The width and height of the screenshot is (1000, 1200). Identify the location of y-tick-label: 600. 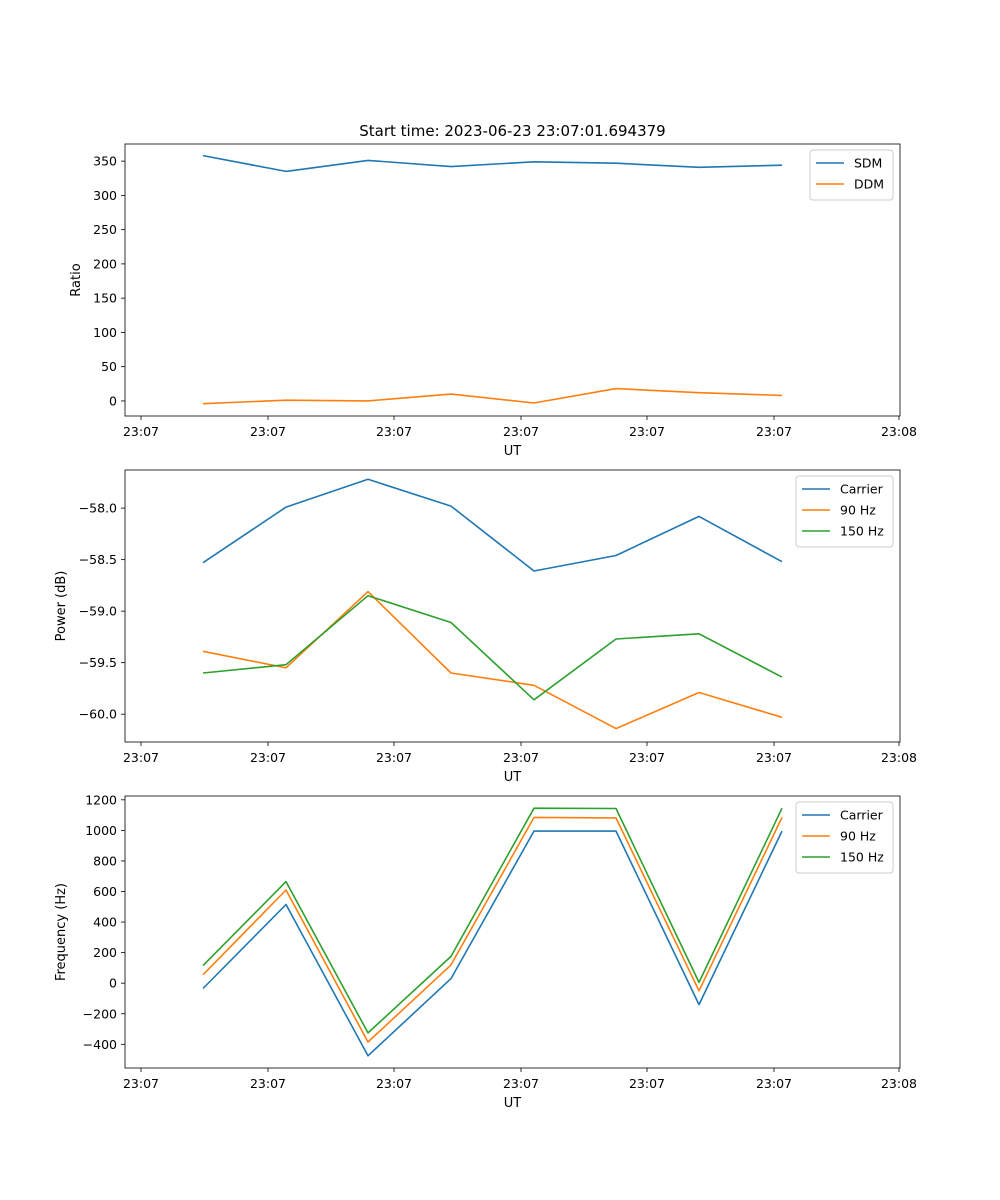
(105, 891).